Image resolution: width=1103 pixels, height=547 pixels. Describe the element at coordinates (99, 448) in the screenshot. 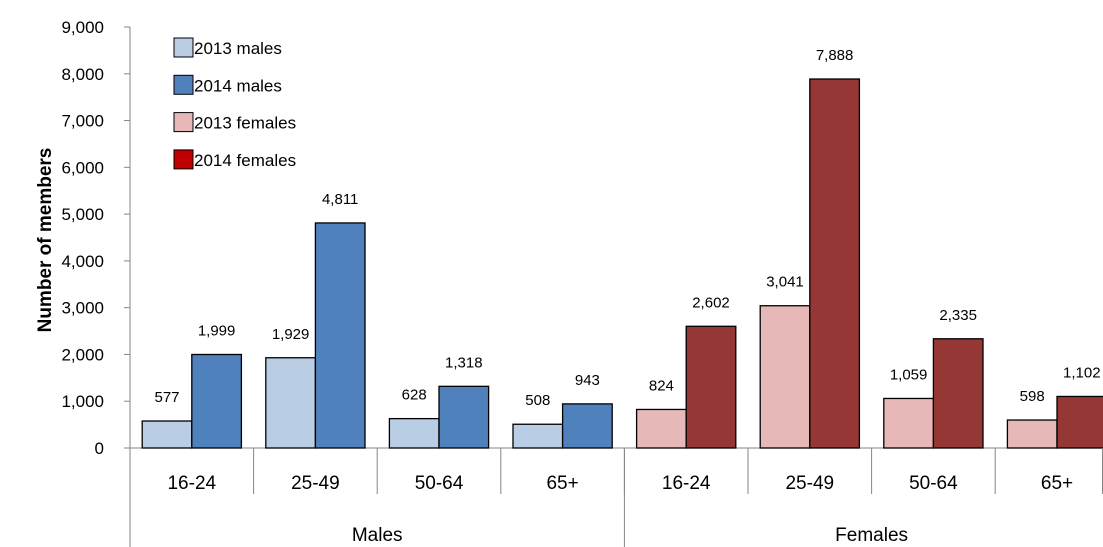

I see `y-tick-label: 0` at that location.